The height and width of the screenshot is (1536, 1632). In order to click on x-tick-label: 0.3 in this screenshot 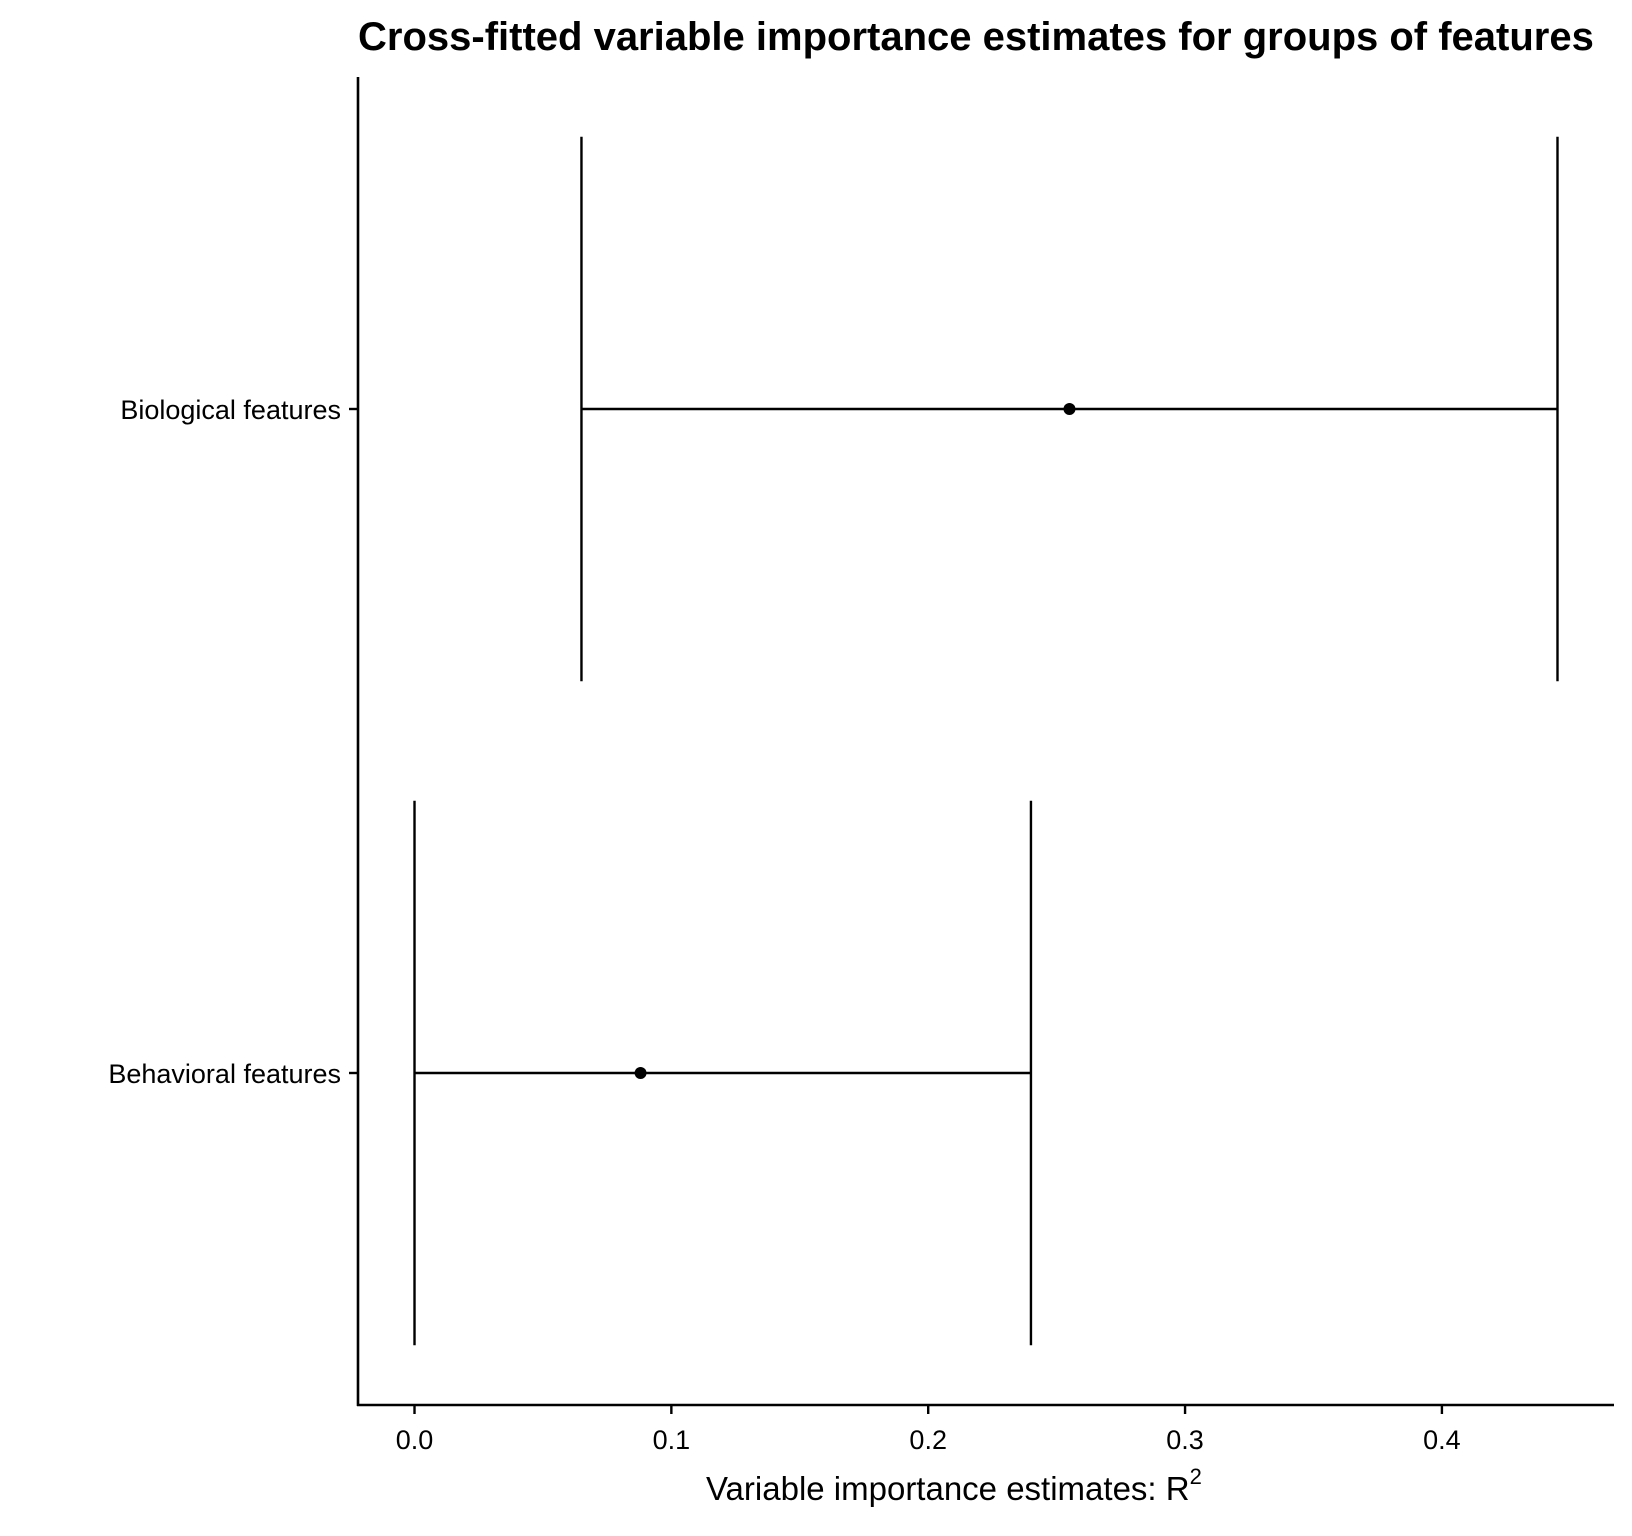, I will do `click(1185, 1440)`.